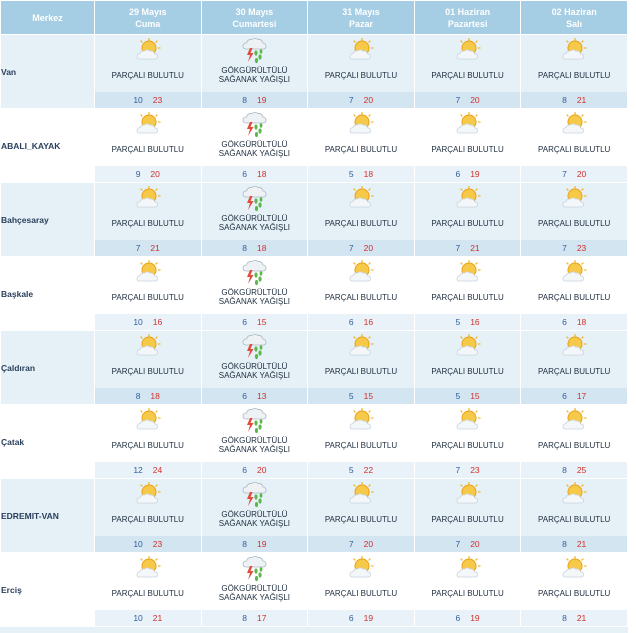 The width and height of the screenshot is (636, 633). Describe the element at coordinates (254, 441) in the screenshot. I see `forecast-cell: GÖKGÜRÜLTÜLÜ SAĞANAK YAĞIŞLI 6 20` at that location.